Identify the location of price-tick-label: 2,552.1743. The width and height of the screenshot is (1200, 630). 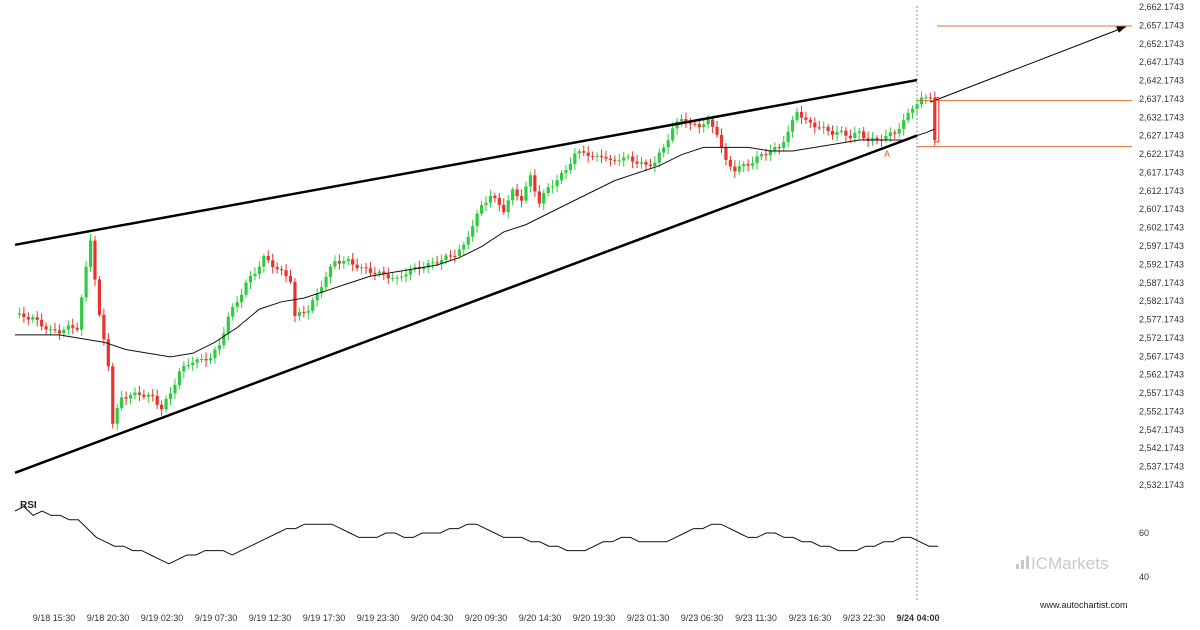
(1161, 411).